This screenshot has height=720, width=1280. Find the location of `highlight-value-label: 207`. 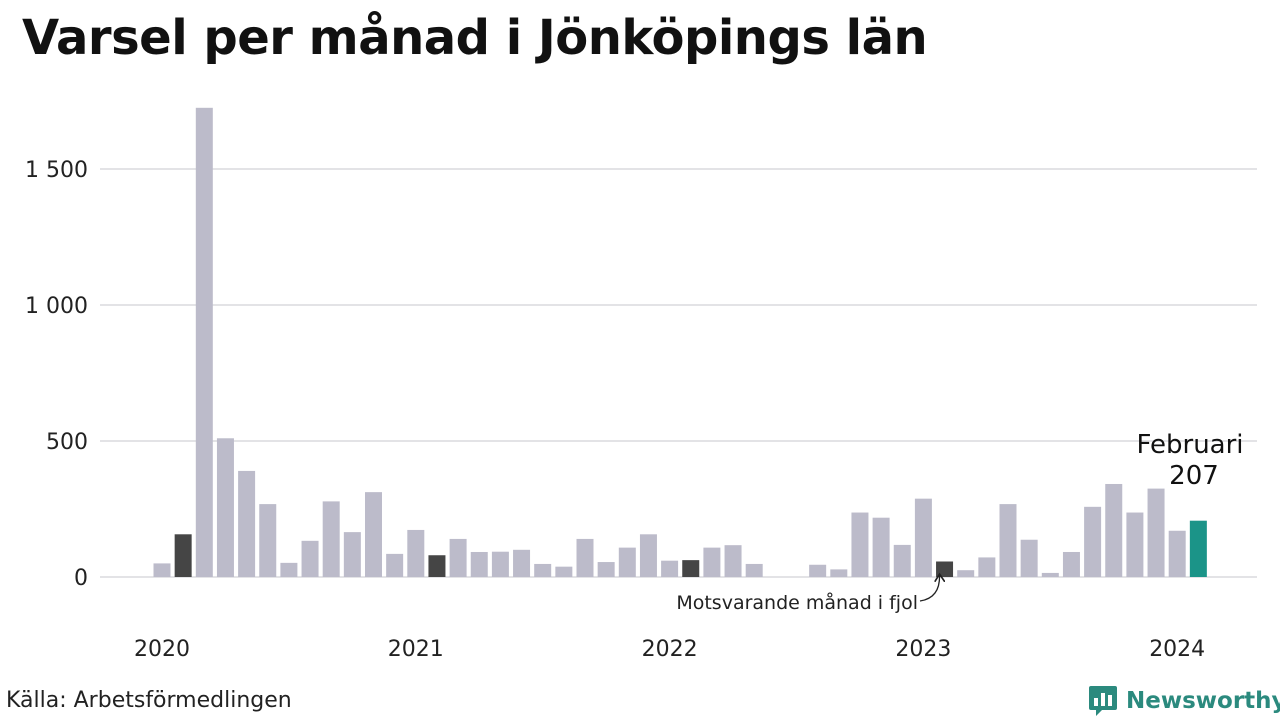

highlight-value-label: 207 is located at coordinates (1194, 476).